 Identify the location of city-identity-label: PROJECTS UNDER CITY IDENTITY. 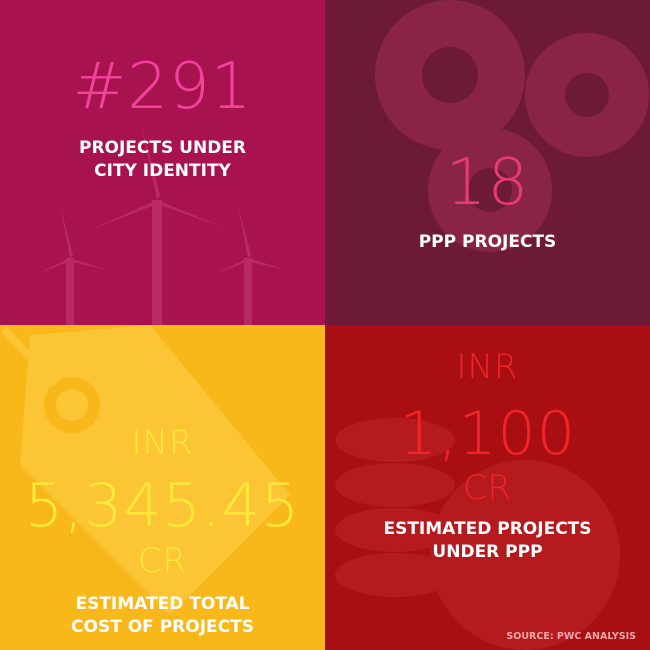
(162, 160).